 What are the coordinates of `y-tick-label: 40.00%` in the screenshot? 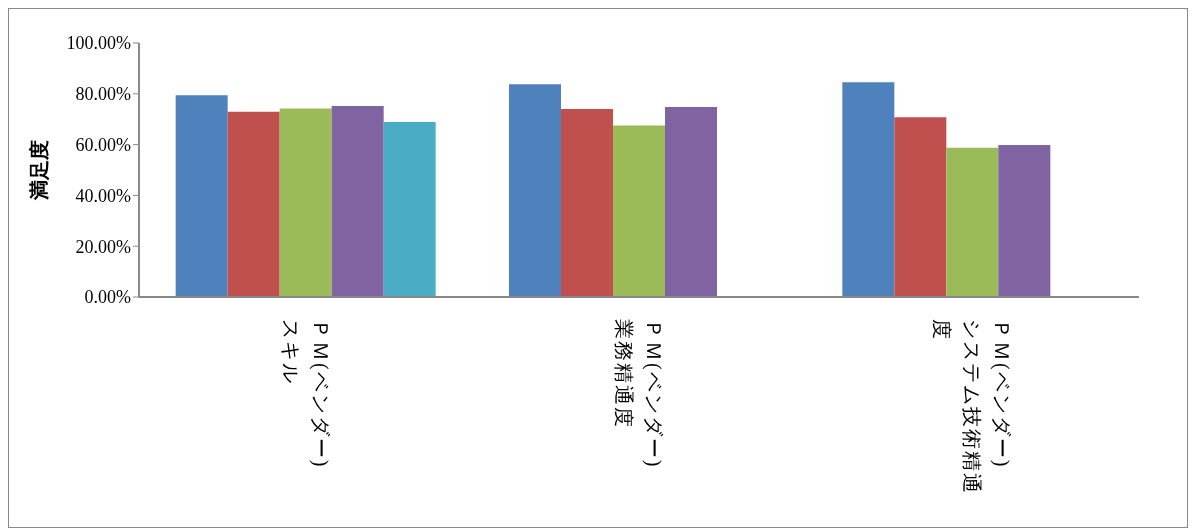 It's located at (103, 195).